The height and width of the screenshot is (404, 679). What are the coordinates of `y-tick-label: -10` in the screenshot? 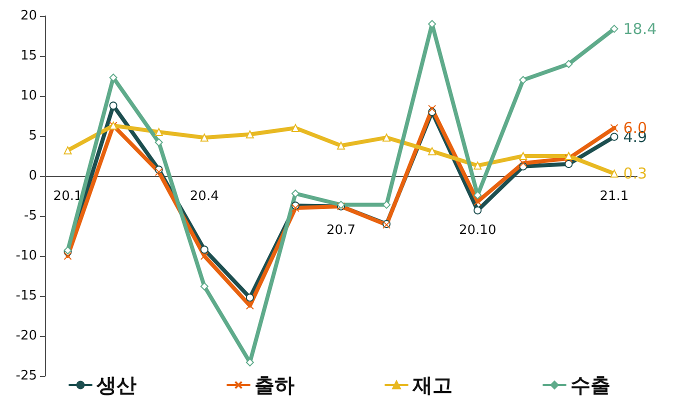 It's located at (26, 256).